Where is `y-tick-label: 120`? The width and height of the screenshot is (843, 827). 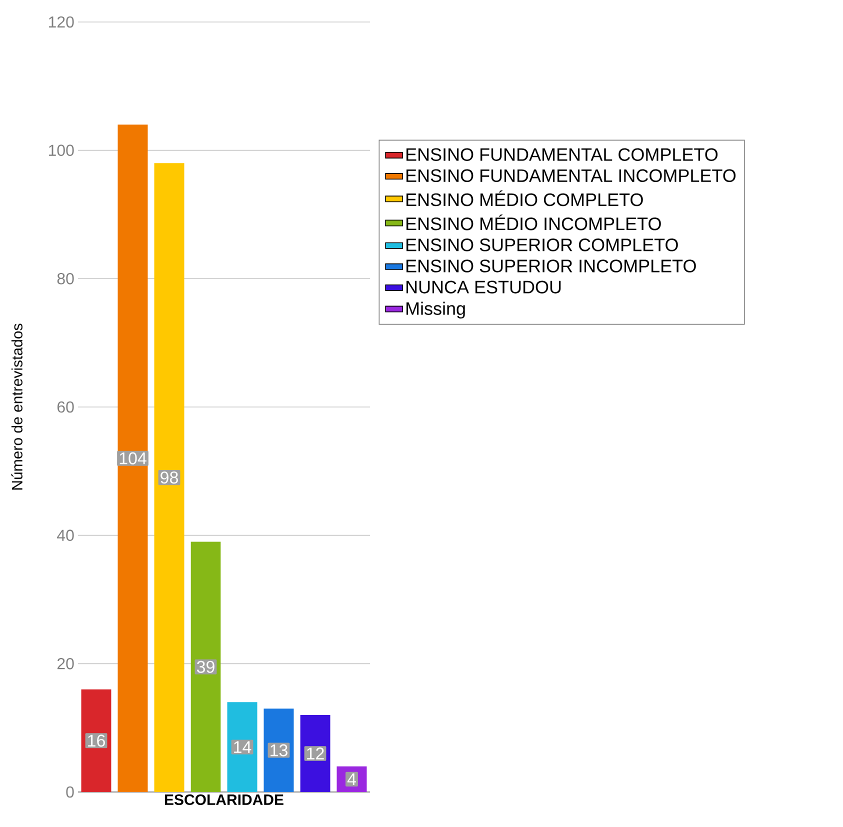 y-tick-label: 120 is located at coordinates (61, 22).